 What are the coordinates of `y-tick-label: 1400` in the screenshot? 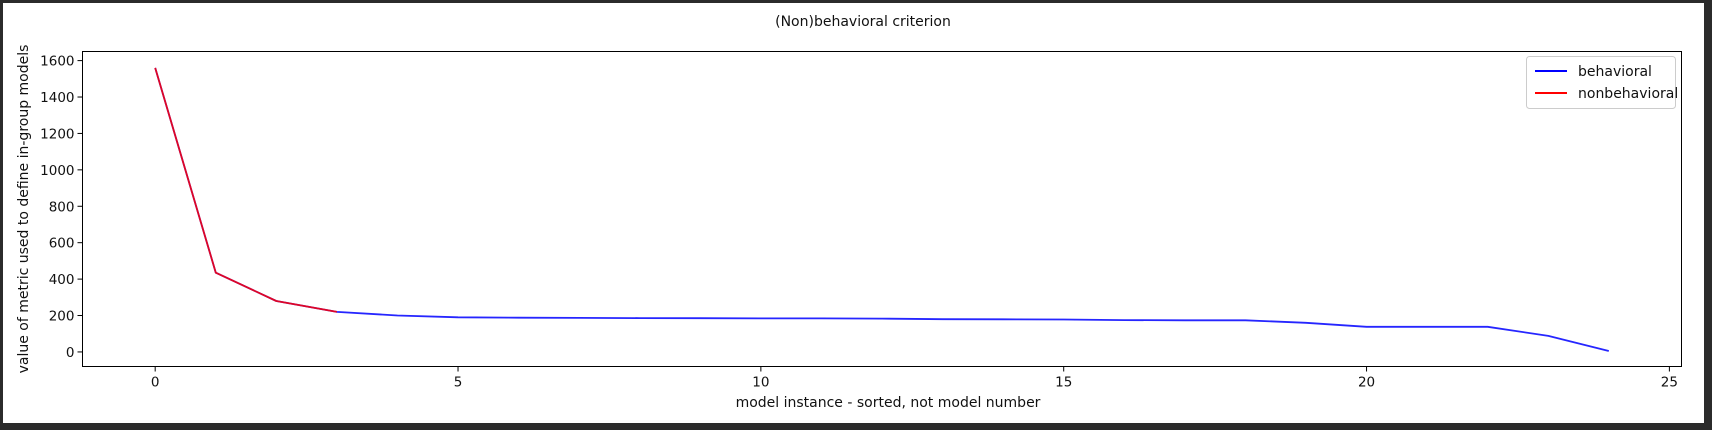 It's located at (57, 98).